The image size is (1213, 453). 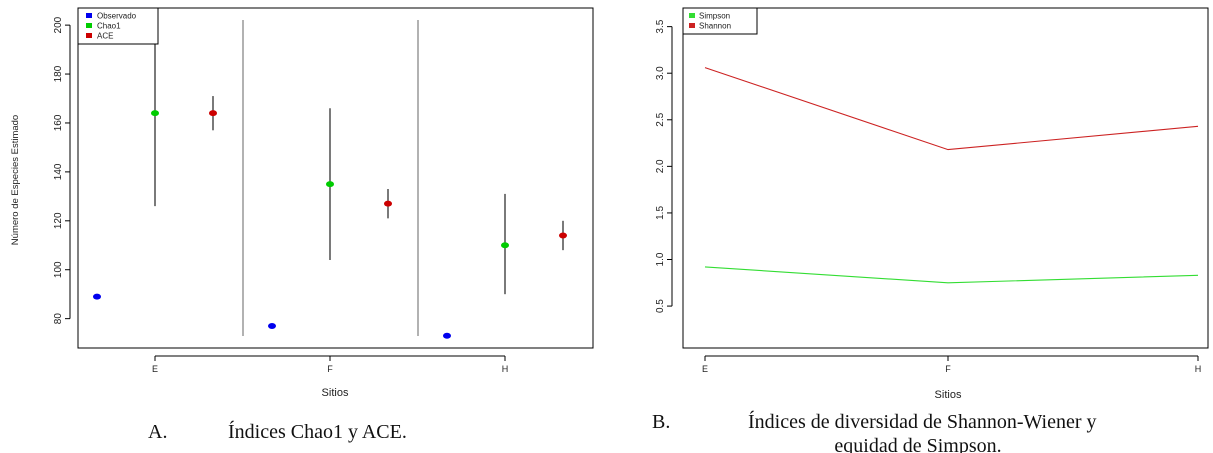 I want to click on point-chao1-f, so click(x=330, y=184).